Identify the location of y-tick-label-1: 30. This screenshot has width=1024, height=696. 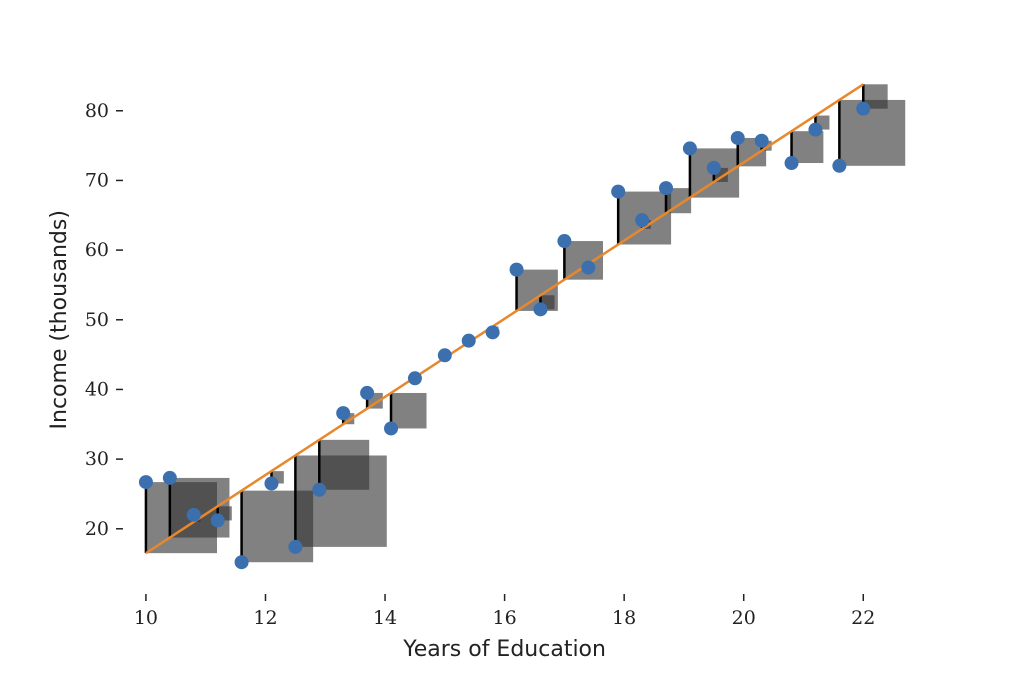
(97, 459).